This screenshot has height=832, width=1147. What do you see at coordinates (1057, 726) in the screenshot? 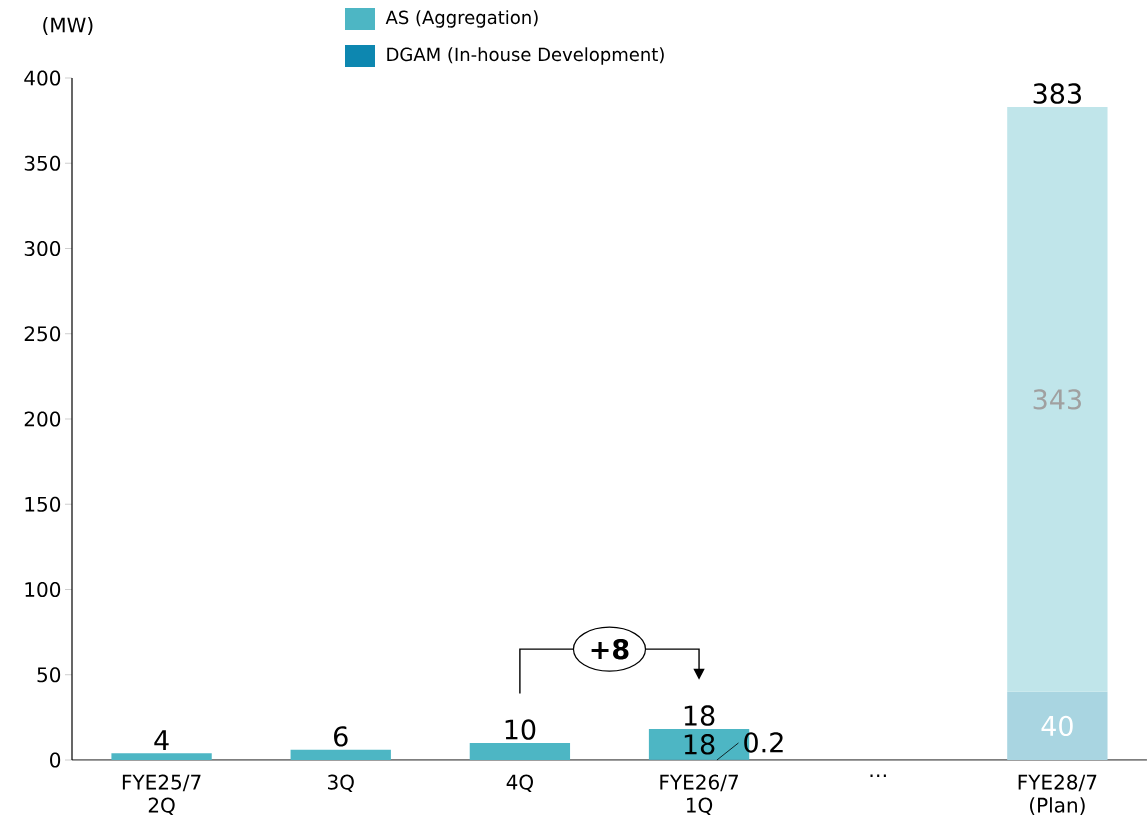
I see `data-label: 40` at bounding box center [1057, 726].